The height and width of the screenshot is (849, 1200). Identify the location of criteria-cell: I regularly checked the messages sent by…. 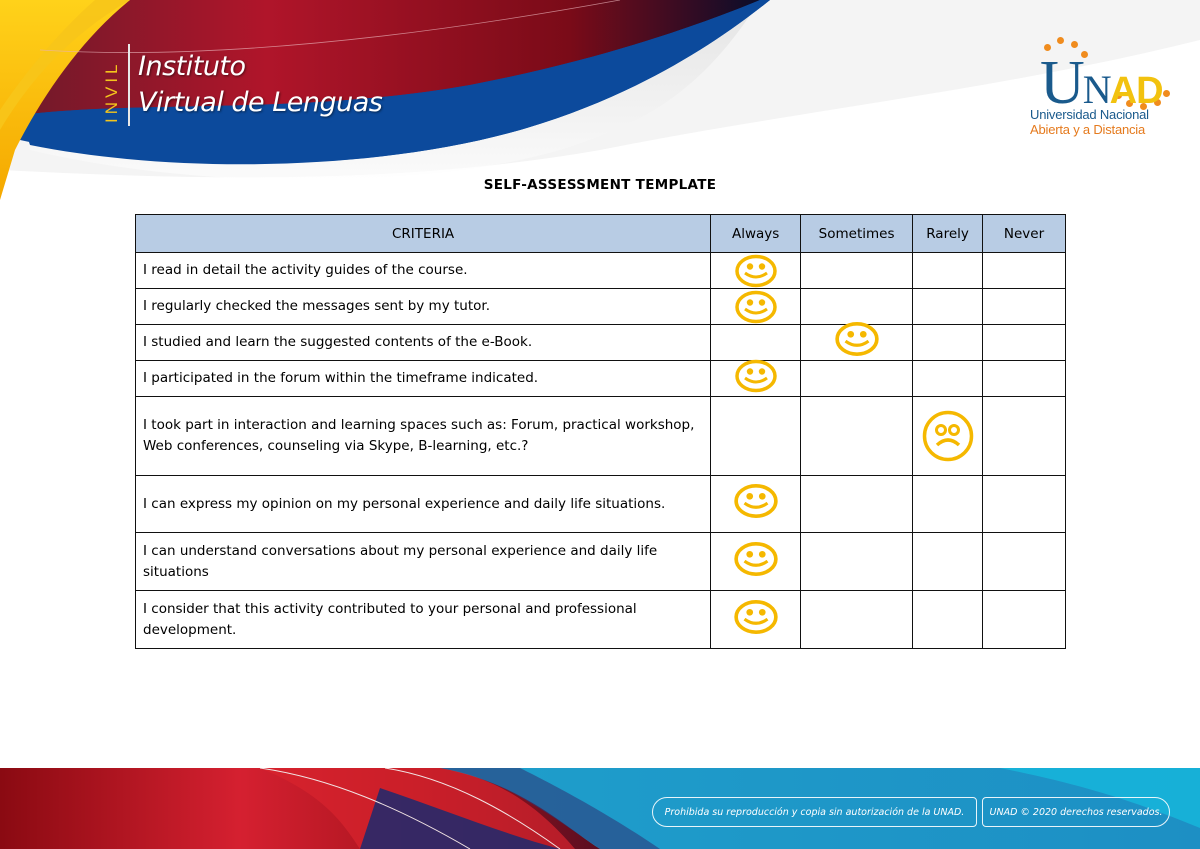
(423, 306).